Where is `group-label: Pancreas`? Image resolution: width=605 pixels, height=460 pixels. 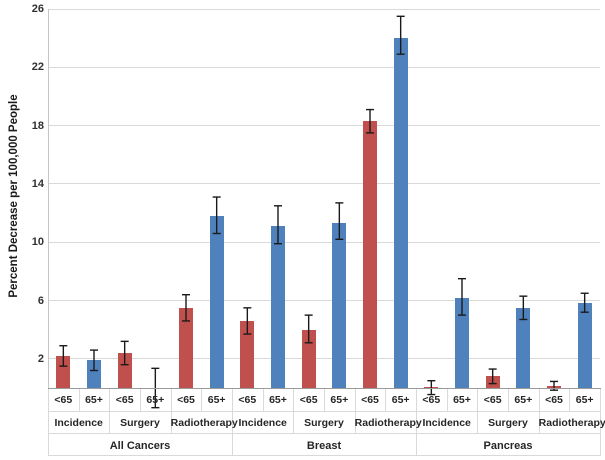
group-label: Pancreas is located at coordinates (508, 446).